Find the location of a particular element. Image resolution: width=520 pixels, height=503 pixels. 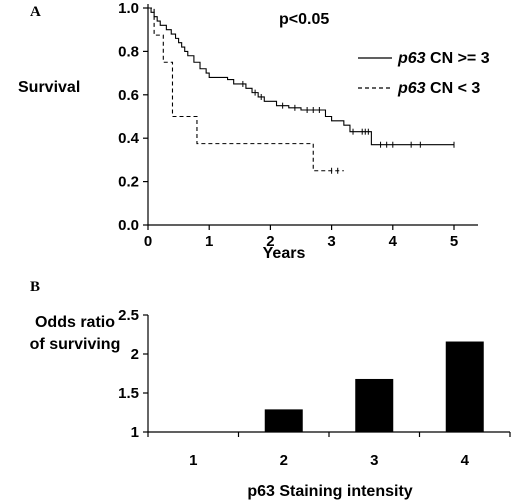

bar-plot is located at coordinates (374, 386).